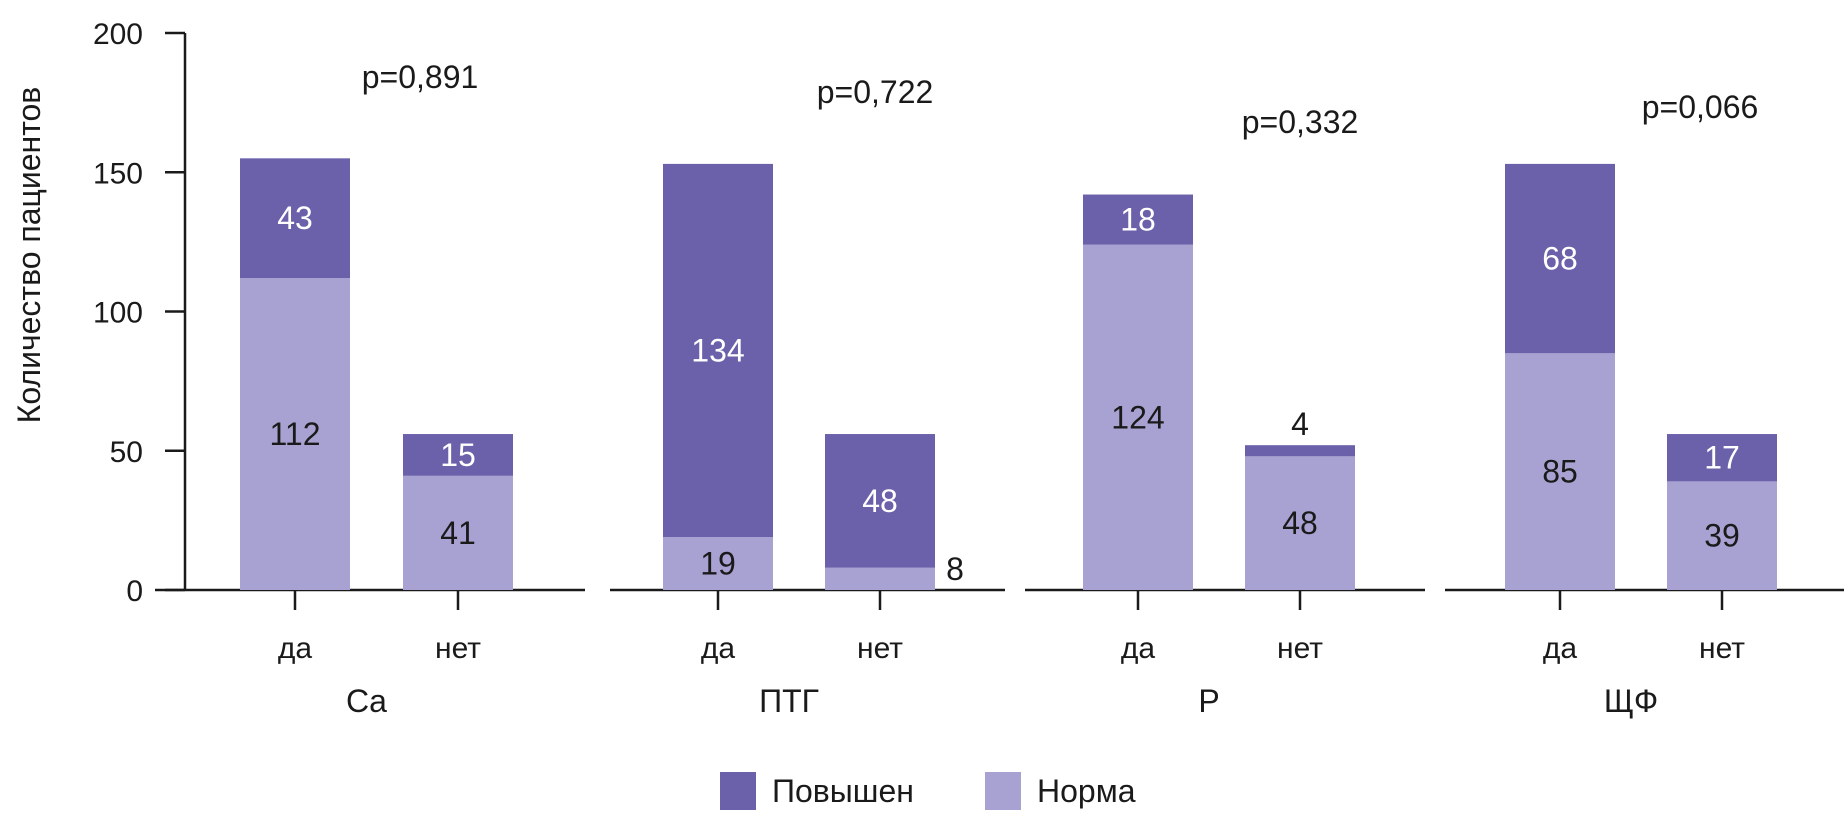 The image size is (1846, 816). What do you see at coordinates (29, 255) in the screenshot?
I see `y-axis-title: Количество пациентов` at bounding box center [29, 255].